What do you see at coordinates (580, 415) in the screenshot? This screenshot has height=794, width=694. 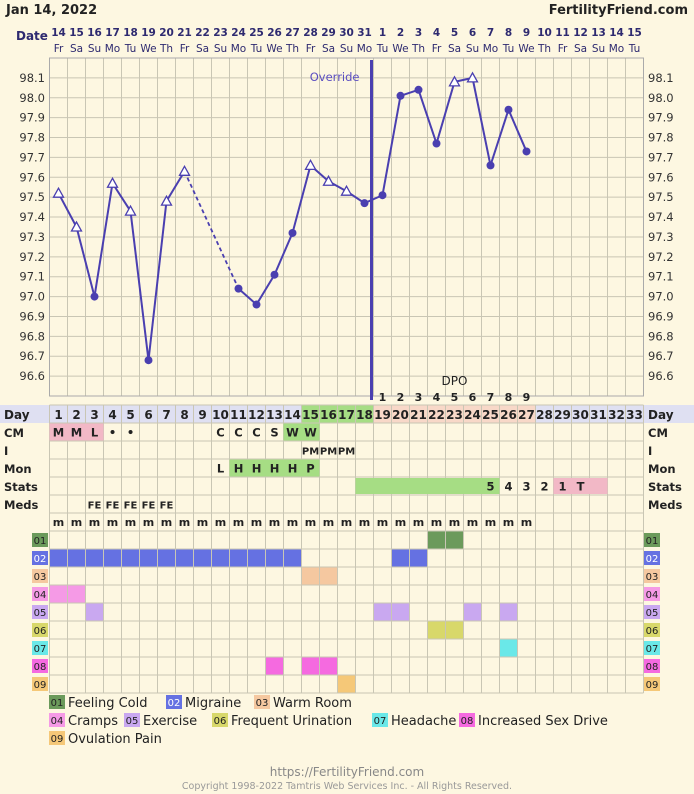 I see `cycle-day-number: 30` at bounding box center [580, 415].